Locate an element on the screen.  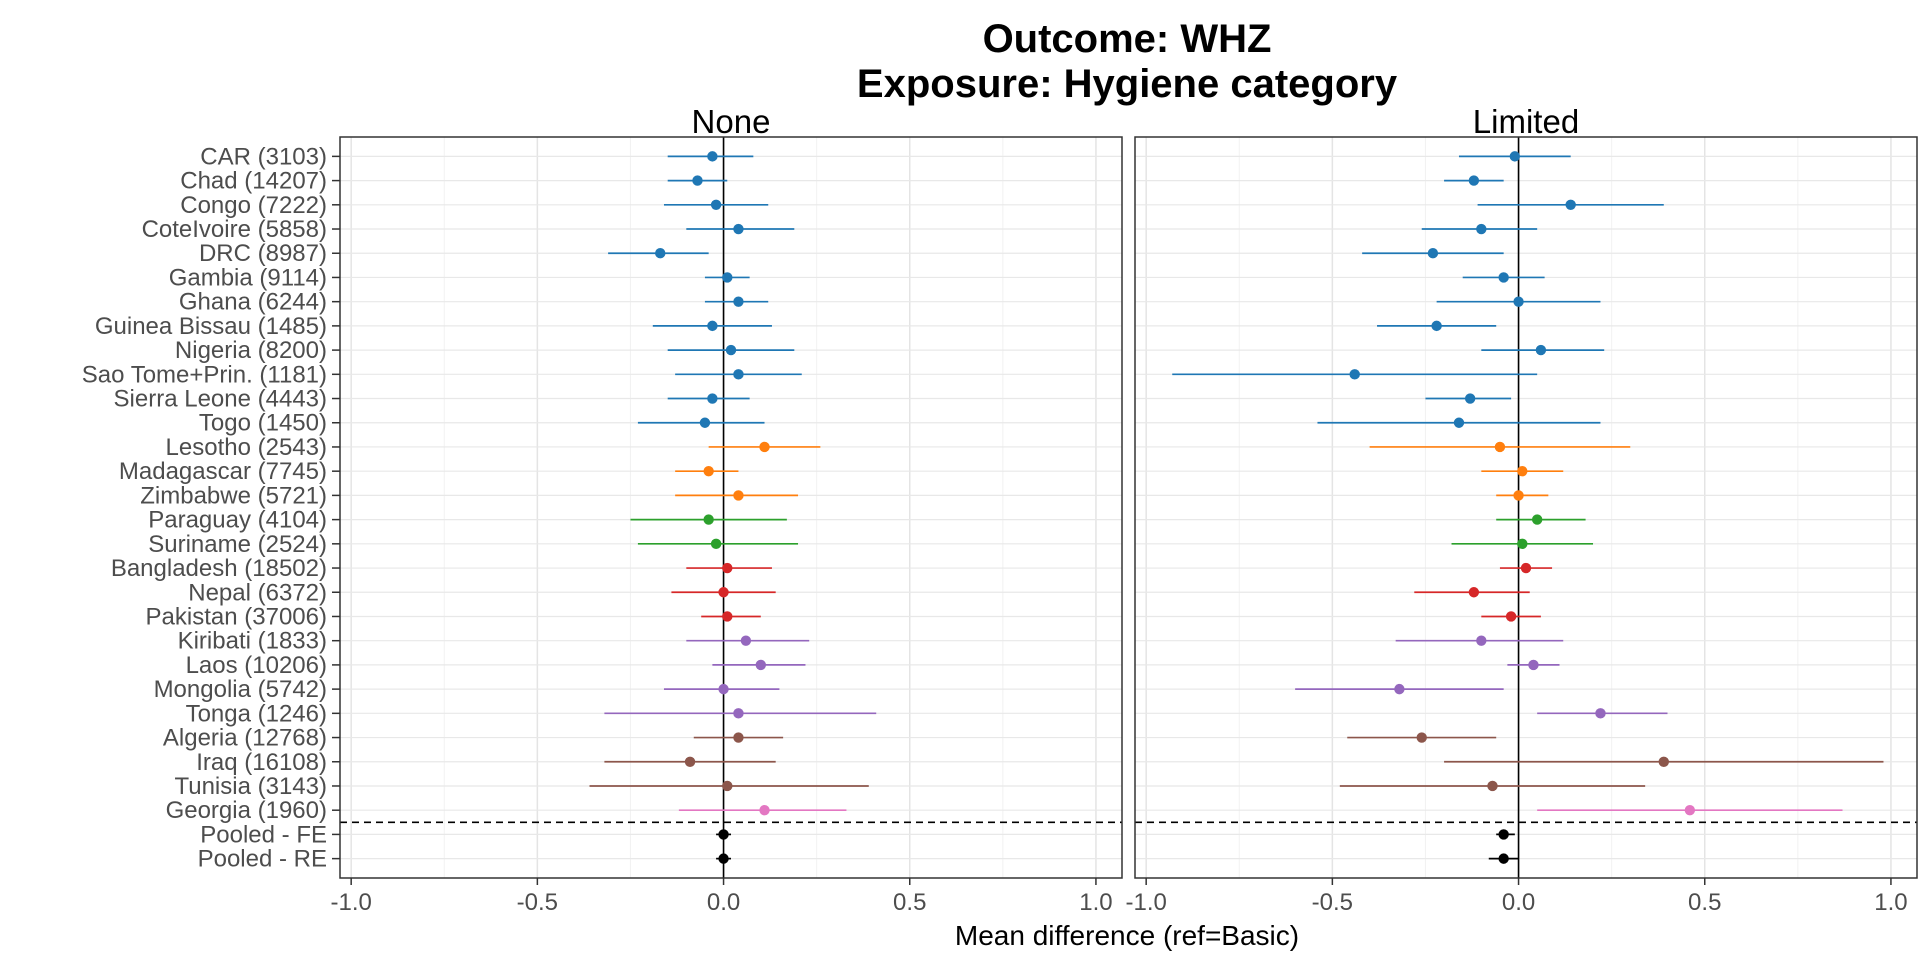
y-tick-label: Mongolia (5742) is located at coordinates (240, 689).